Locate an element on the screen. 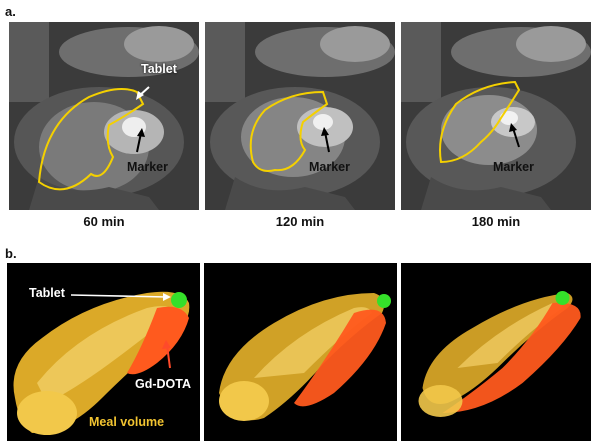  mri-frame-60min: Tablet Marker is located at coordinates (104, 116).